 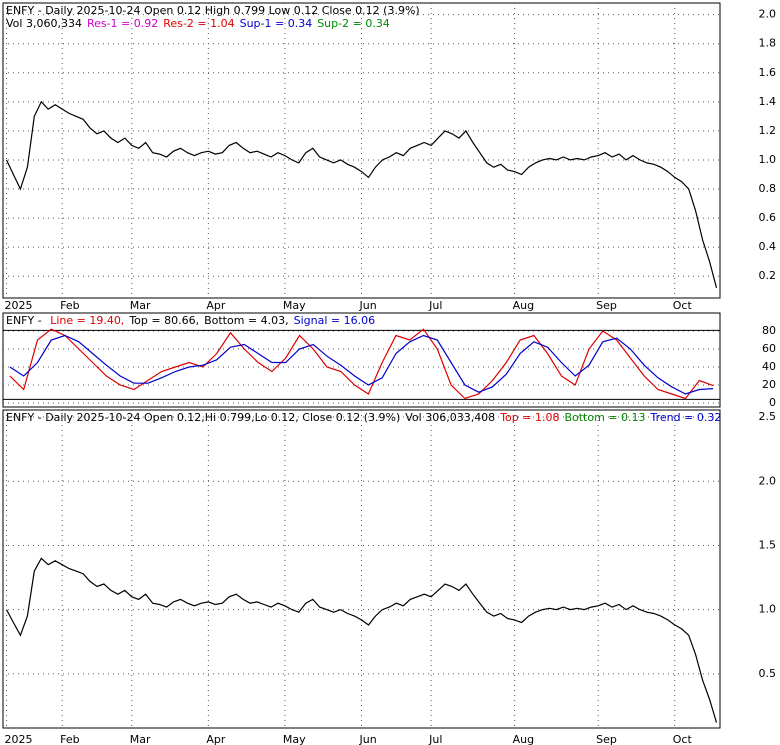 I want to click on y-tick-label: 1.5, so click(x=768, y=544).